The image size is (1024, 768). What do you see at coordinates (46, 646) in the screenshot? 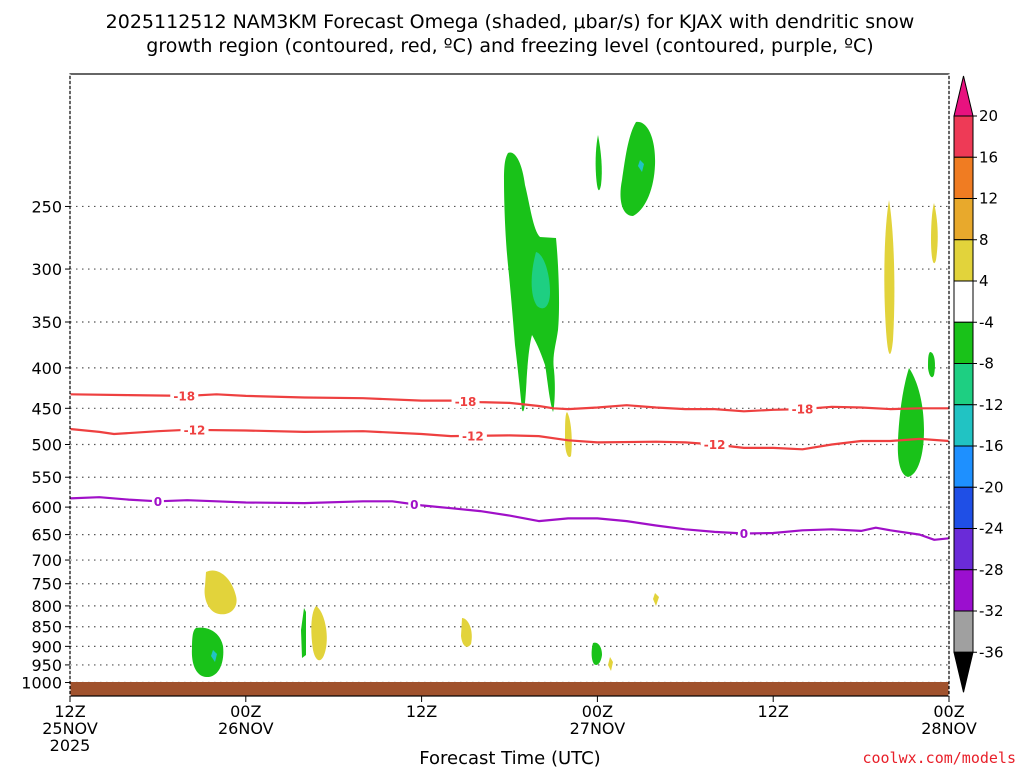
I see `y-tick-label: 900` at bounding box center [46, 646].